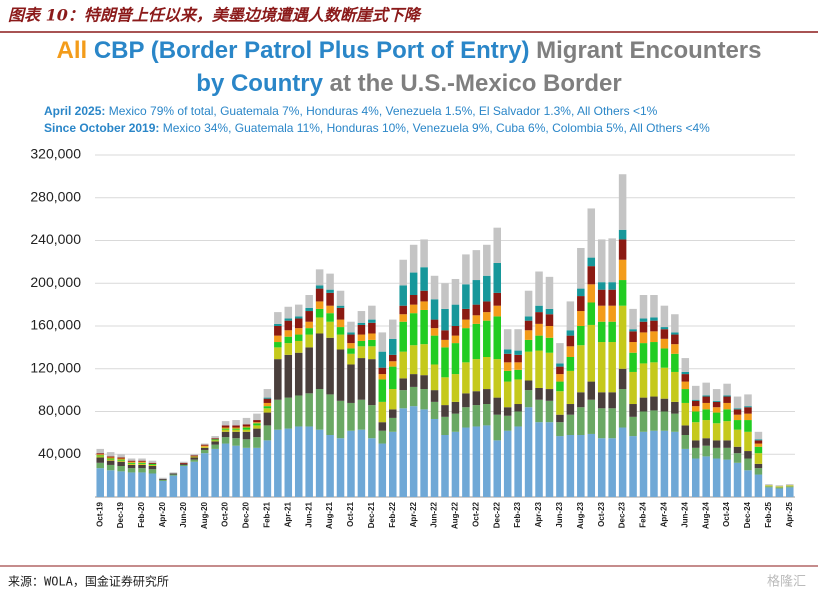 This screenshot has height=601, width=818. I want to click on x-tick-label: Apr-20, so click(162, 514).